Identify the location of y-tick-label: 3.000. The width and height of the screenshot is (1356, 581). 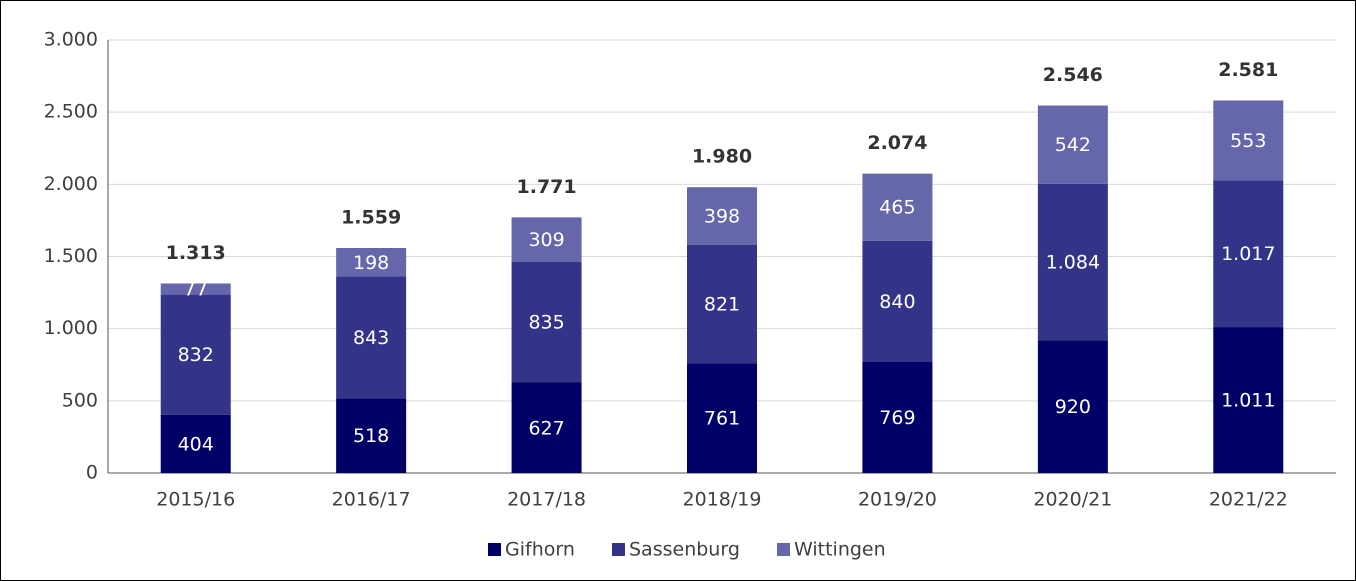
(71, 40).